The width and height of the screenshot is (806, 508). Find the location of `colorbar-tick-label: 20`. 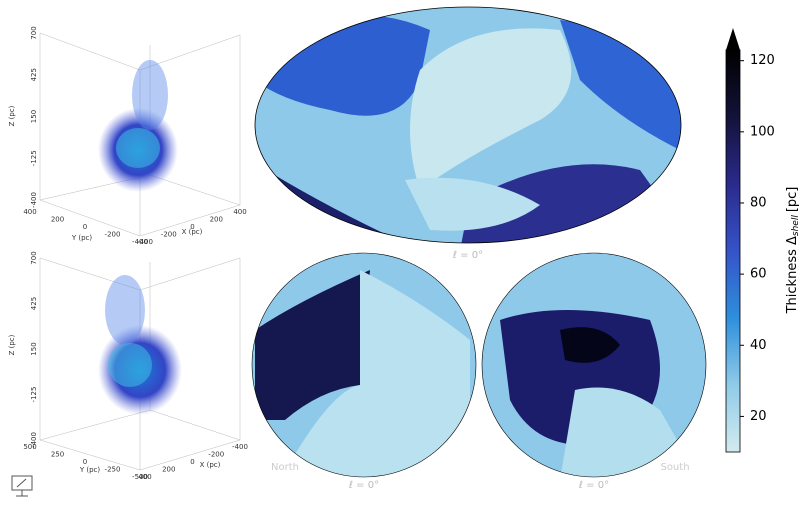

colorbar-tick-label: 20 is located at coordinates (758, 416).